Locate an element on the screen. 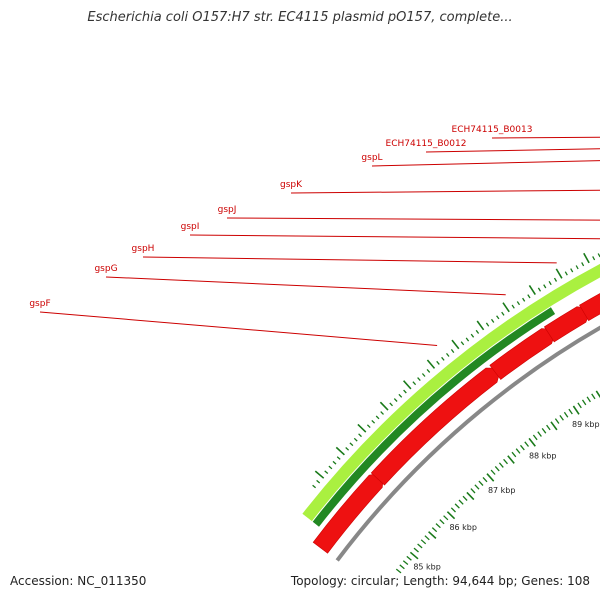 This screenshot has width=600, height=600. dark-green-band is located at coordinates (434, 417).